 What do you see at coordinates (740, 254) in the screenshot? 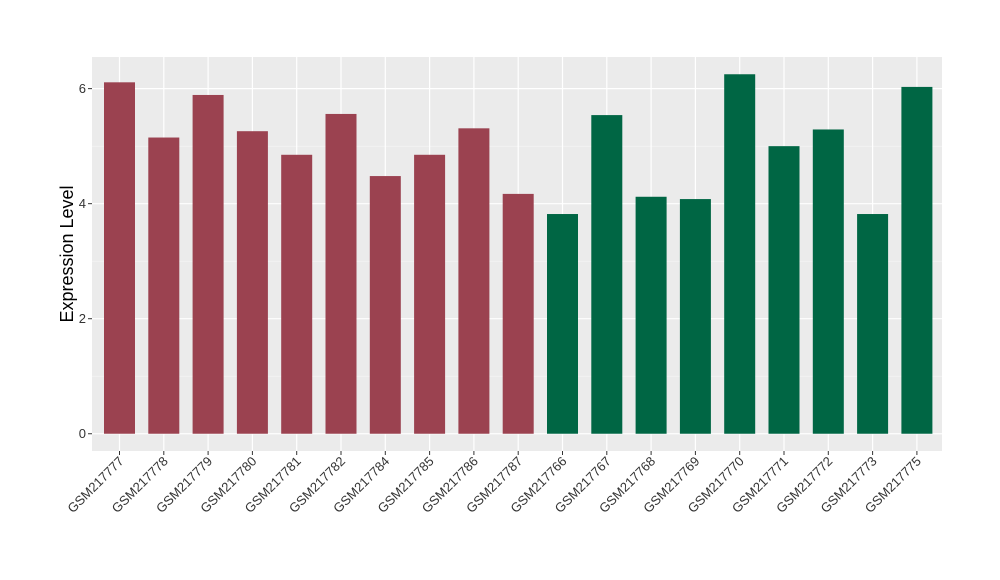
I see `bar-GSM217770` at bounding box center [740, 254].